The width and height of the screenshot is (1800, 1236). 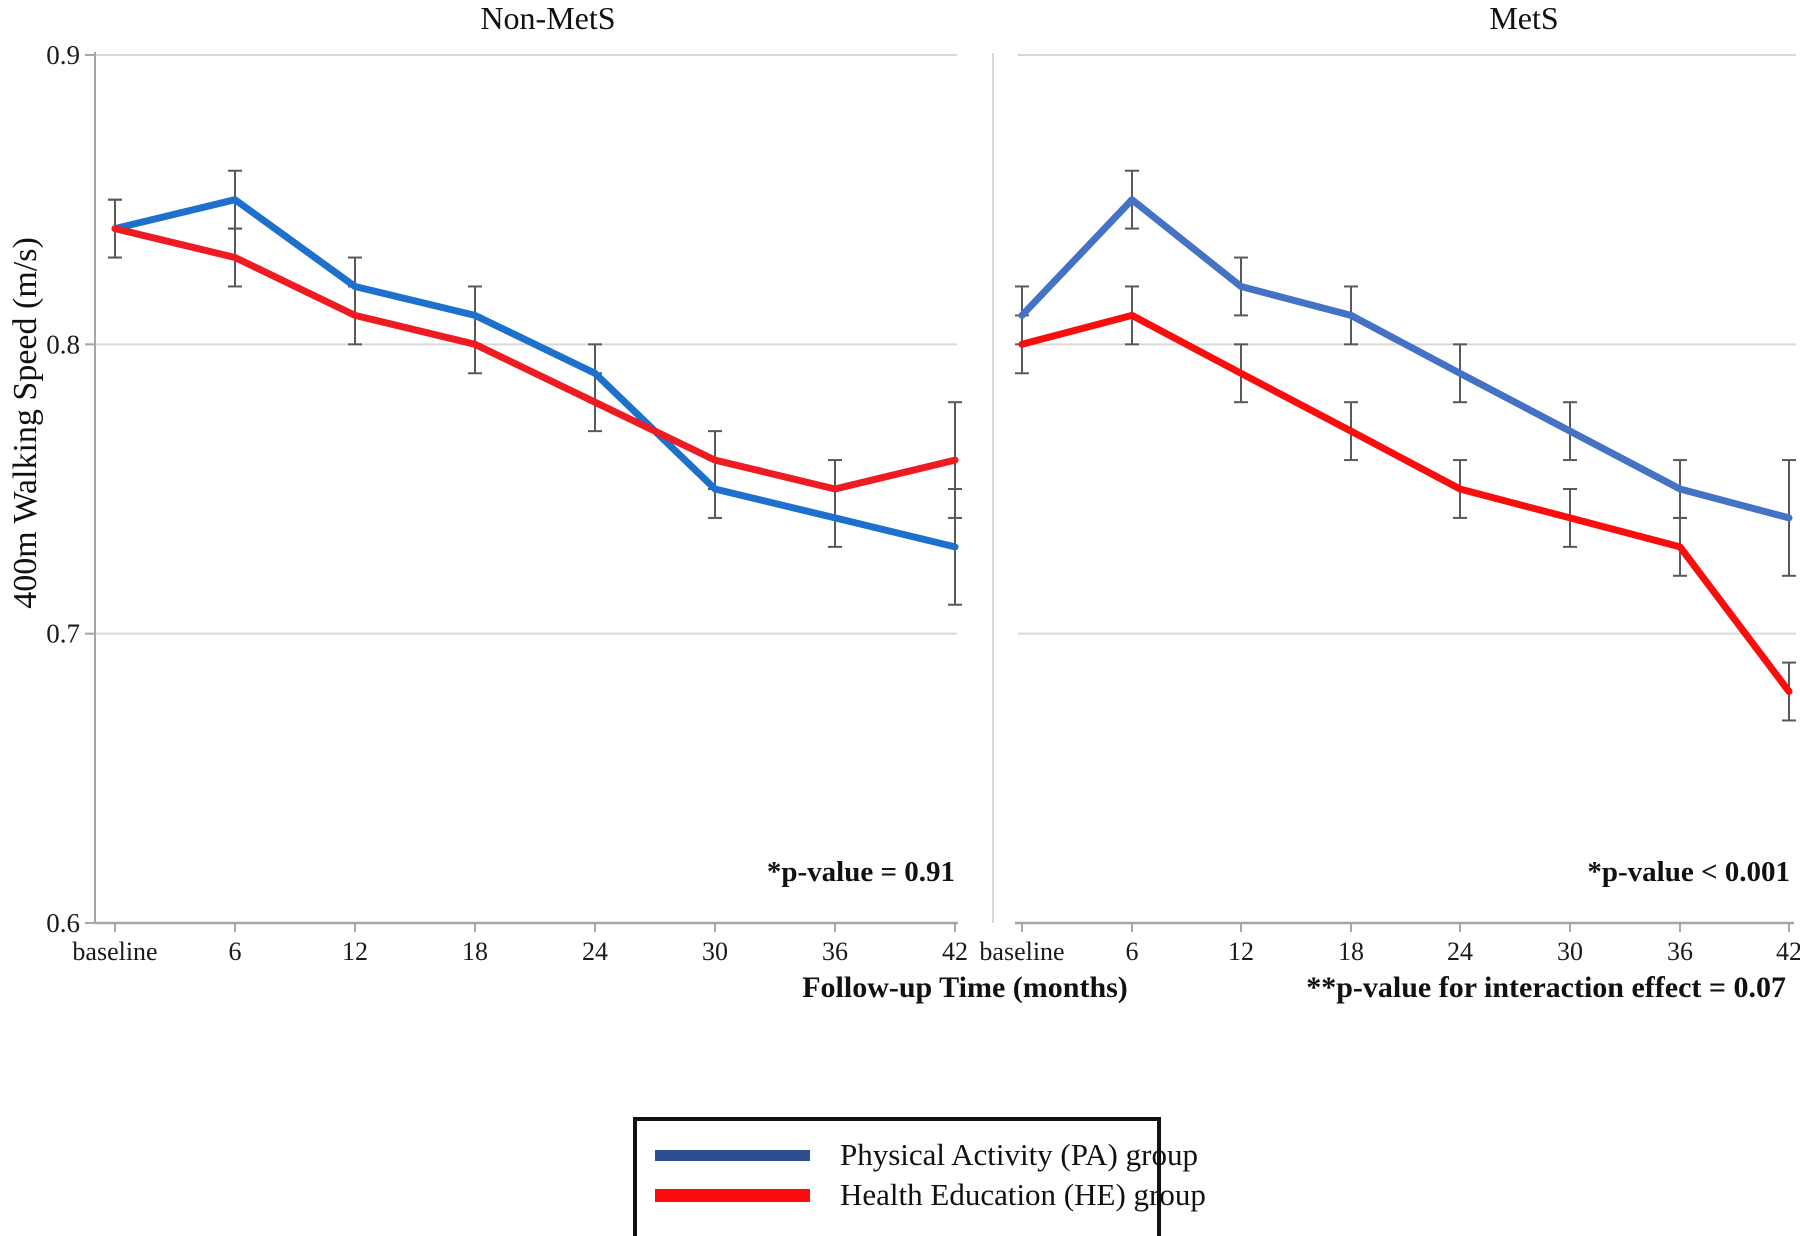 What do you see at coordinates (1688, 872) in the screenshot?
I see `pvalue-annotation-mets: *p-value < 0.001` at bounding box center [1688, 872].